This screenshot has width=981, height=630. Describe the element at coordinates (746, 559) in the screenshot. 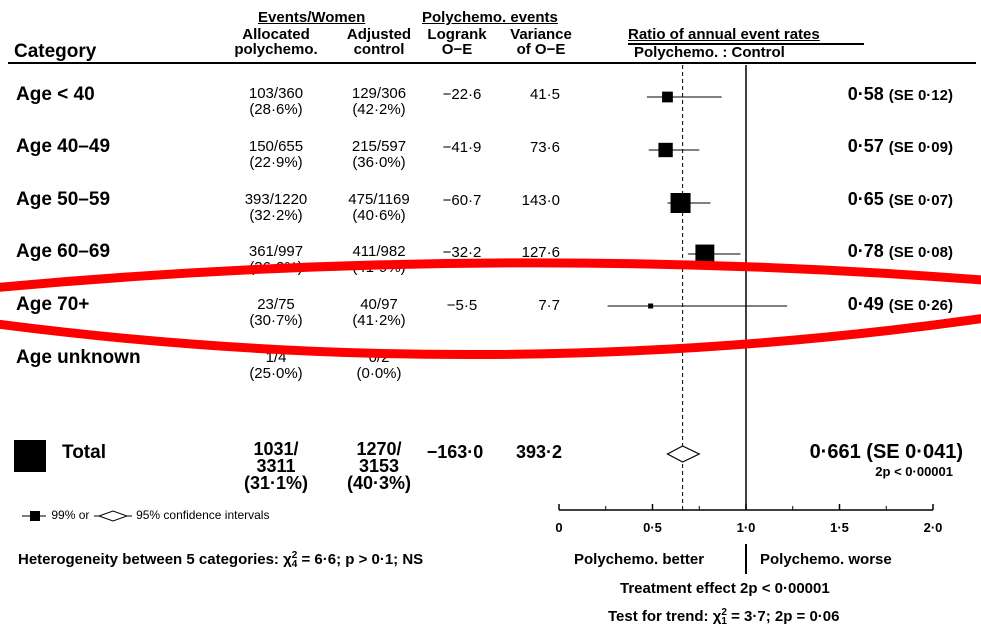

I see `axis-label-divider` at that location.